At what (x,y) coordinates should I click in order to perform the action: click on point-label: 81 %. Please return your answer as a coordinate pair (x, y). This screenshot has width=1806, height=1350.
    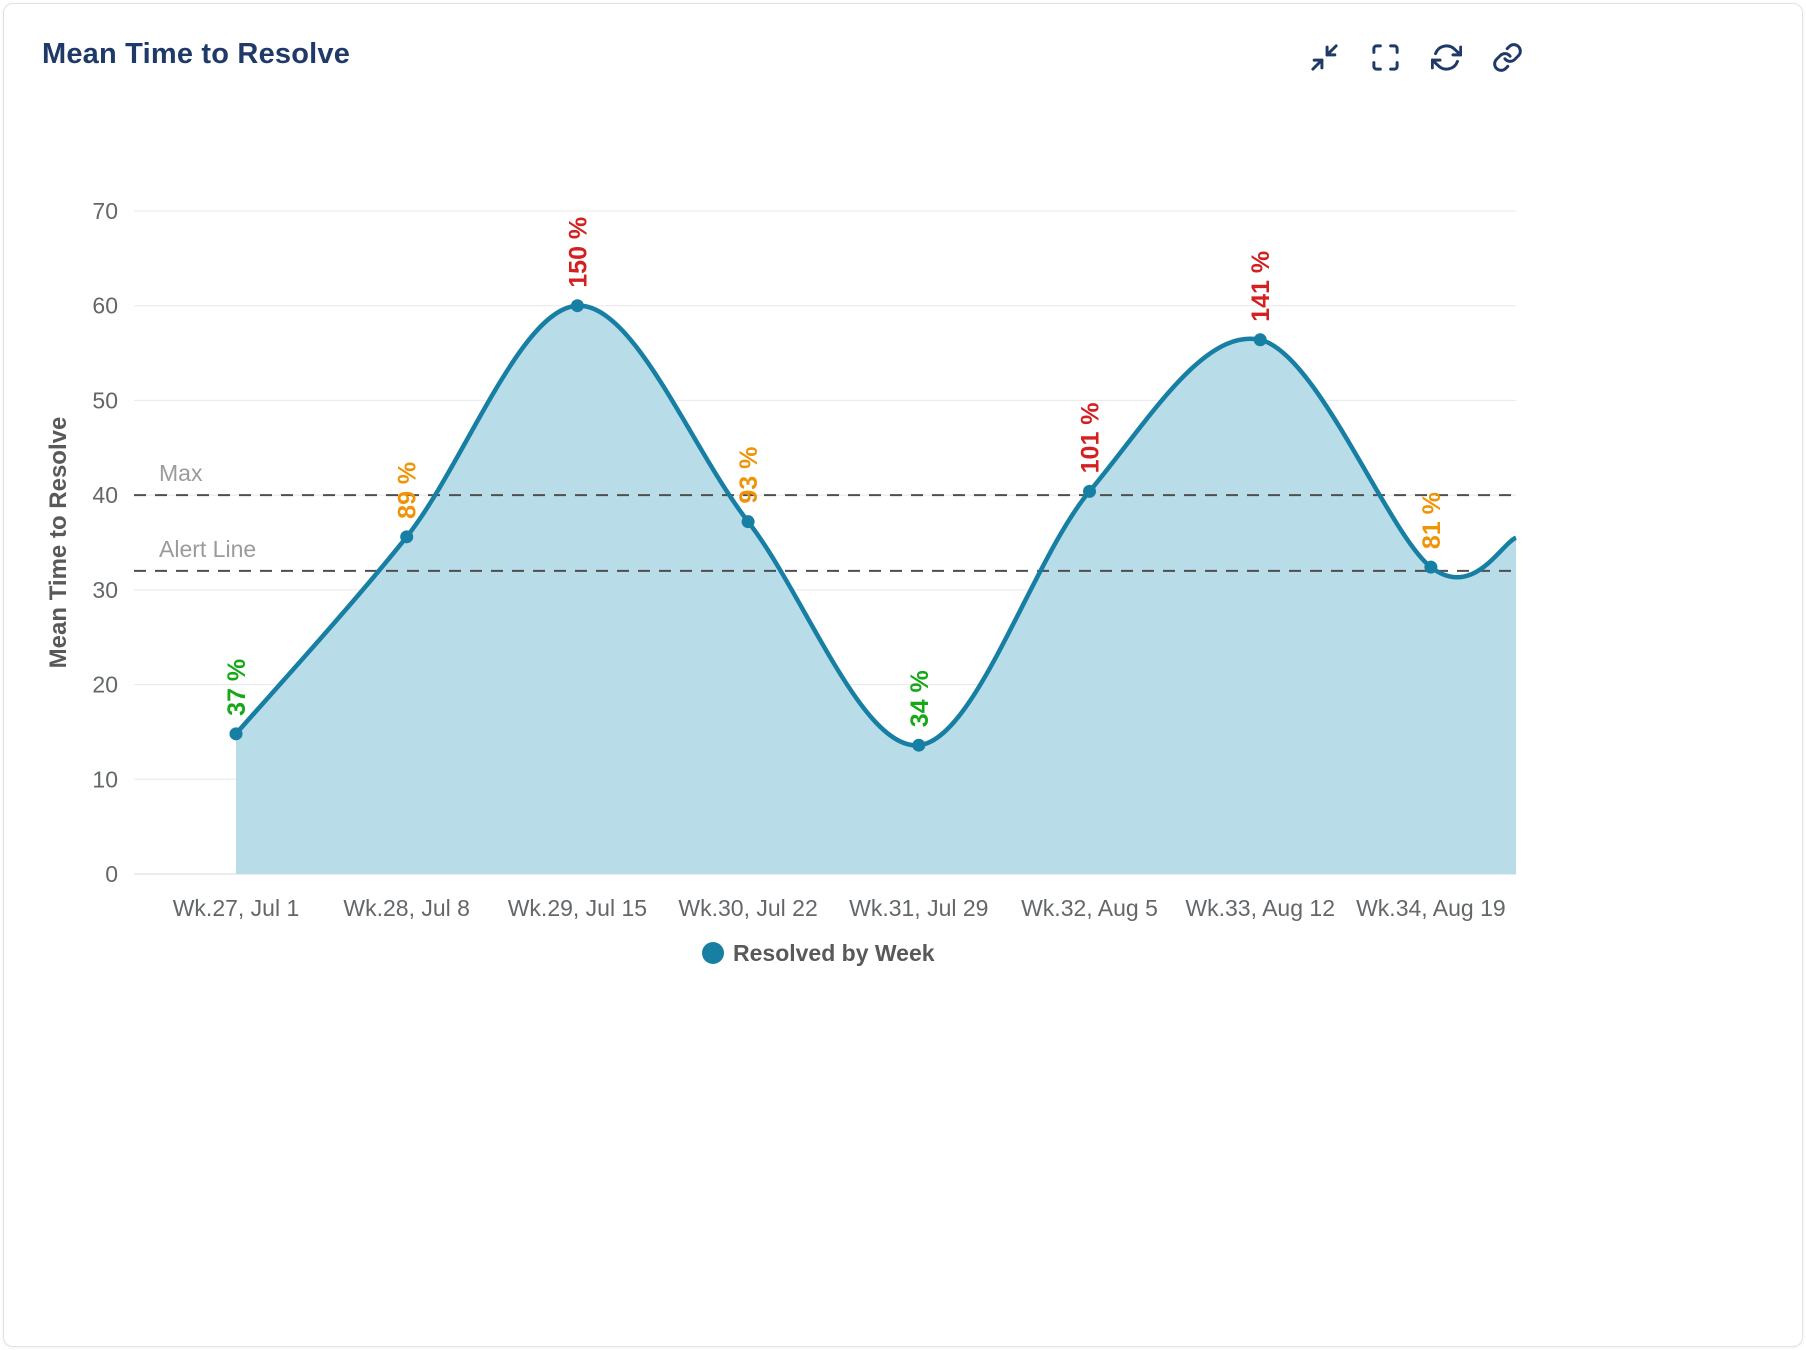
    Looking at the image, I should click on (1432, 520).